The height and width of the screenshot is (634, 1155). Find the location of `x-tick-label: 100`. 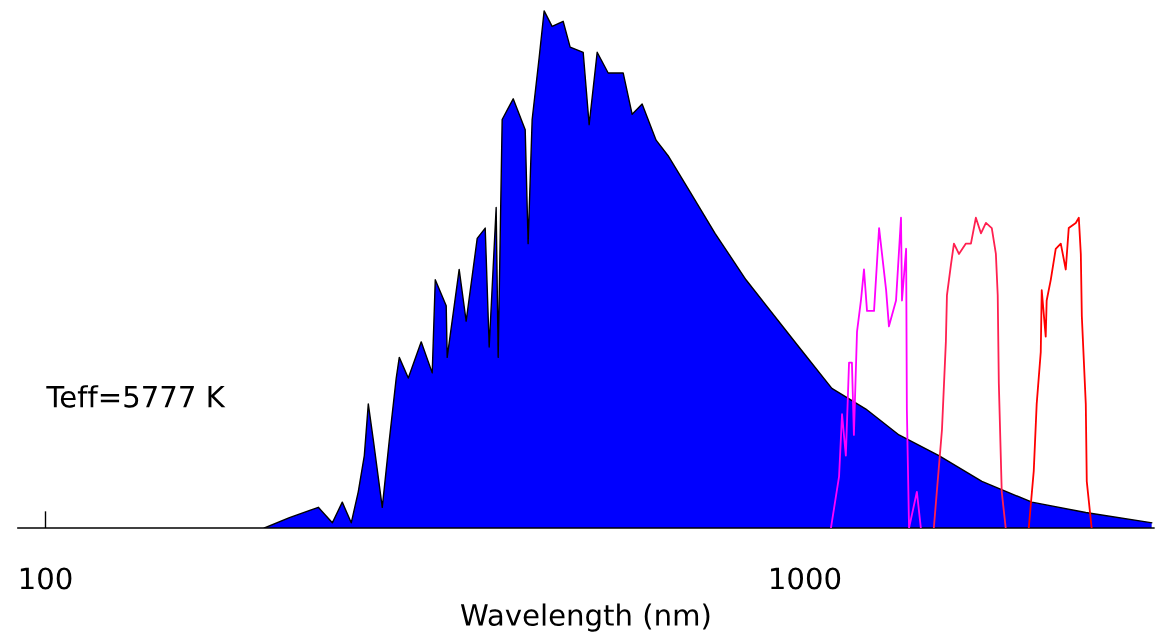

x-tick-label: 100 is located at coordinates (46, 578).